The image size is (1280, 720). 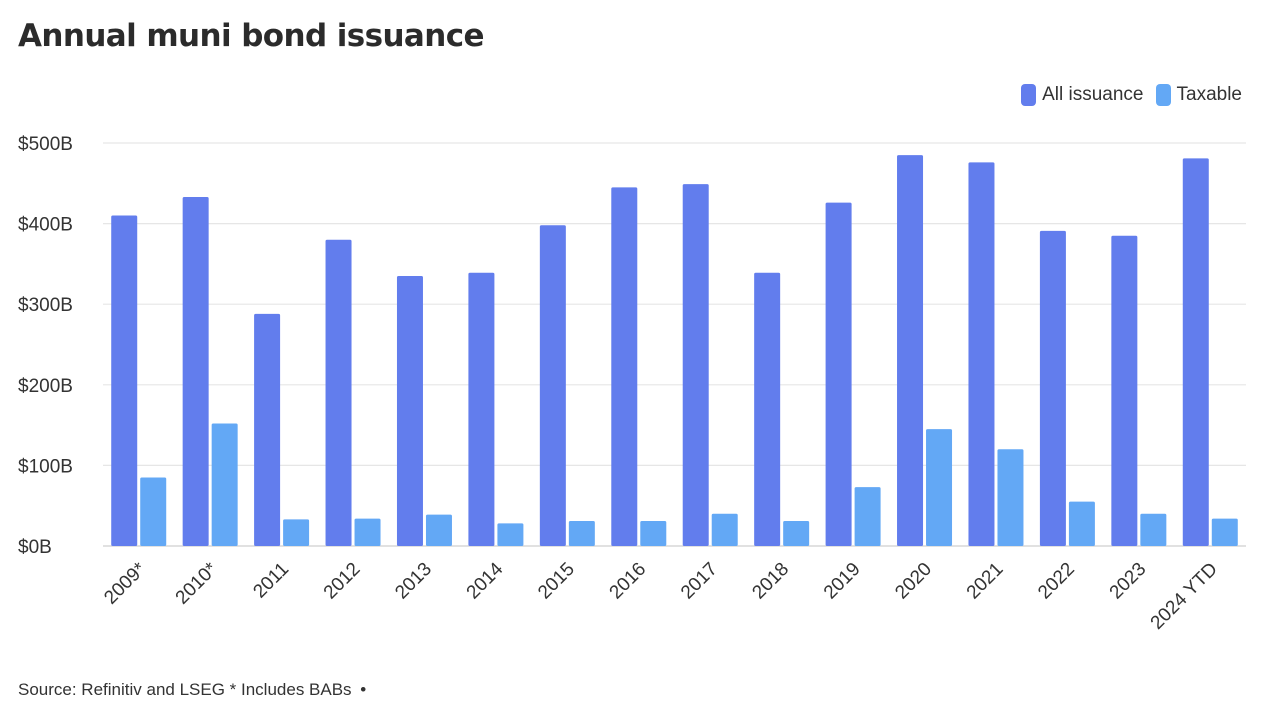 I want to click on x-tick-label: 2011, so click(x=271, y=581).